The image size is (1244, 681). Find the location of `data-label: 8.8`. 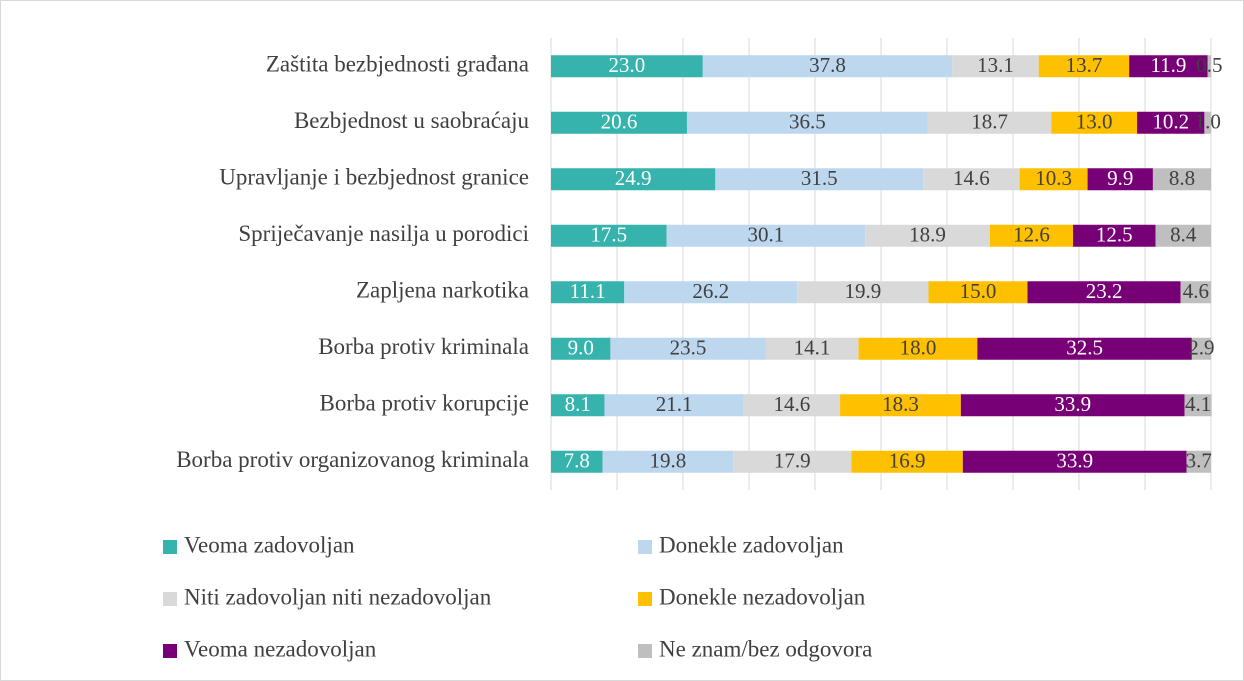

data-label: 8.8 is located at coordinates (1182, 178).